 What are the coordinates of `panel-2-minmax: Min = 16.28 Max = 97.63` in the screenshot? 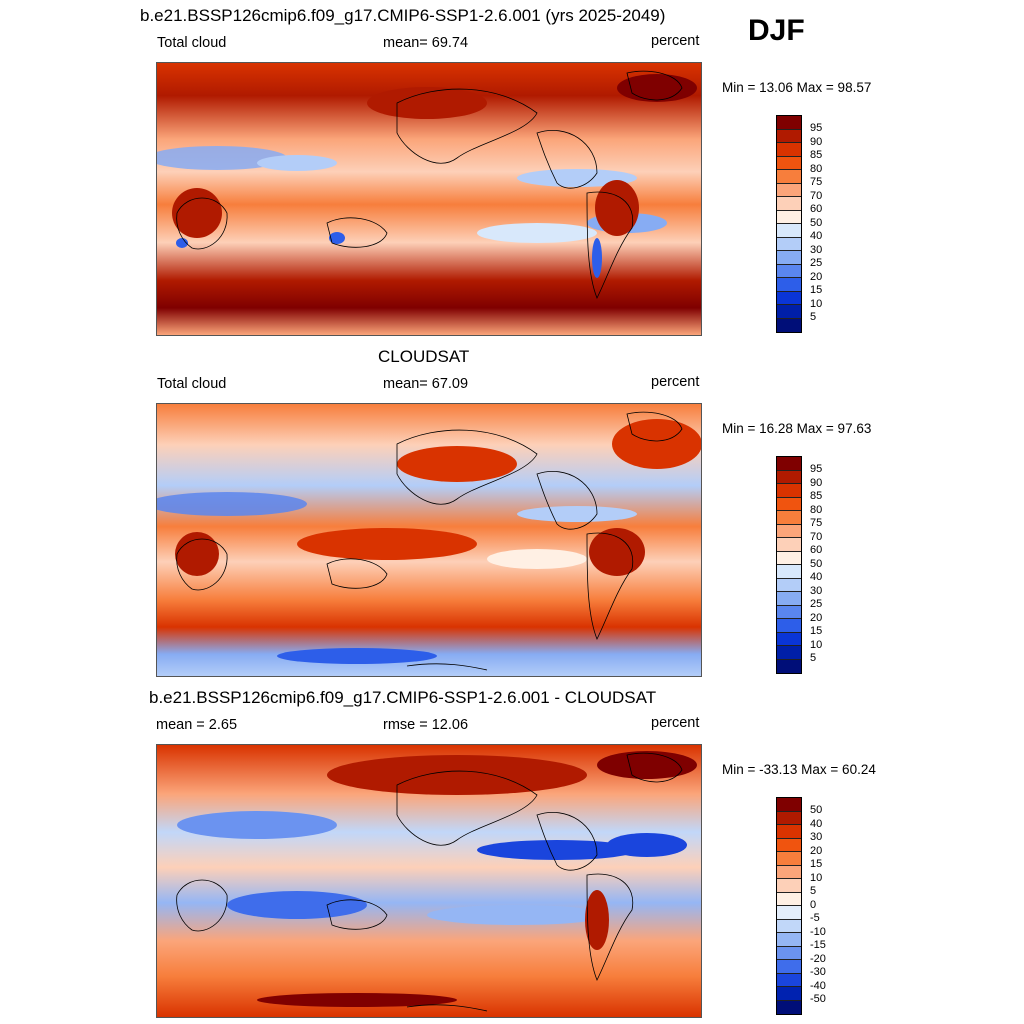 It's located at (797, 428).